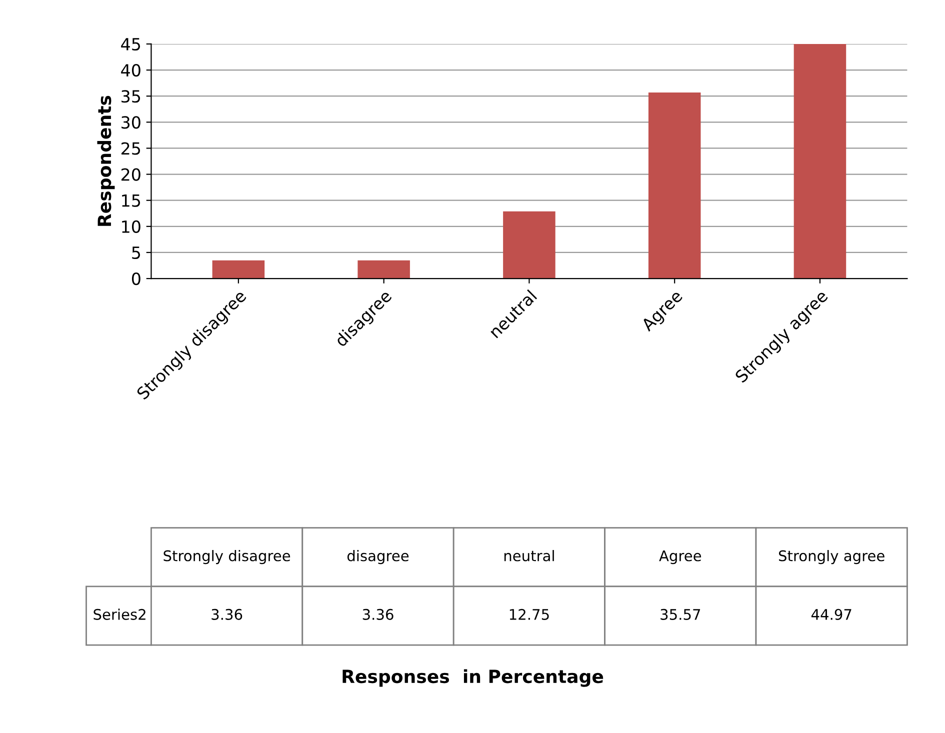  What do you see at coordinates (529, 614) in the screenshot?
I see `data-label: 12.75` at bounding box center [529, 614].